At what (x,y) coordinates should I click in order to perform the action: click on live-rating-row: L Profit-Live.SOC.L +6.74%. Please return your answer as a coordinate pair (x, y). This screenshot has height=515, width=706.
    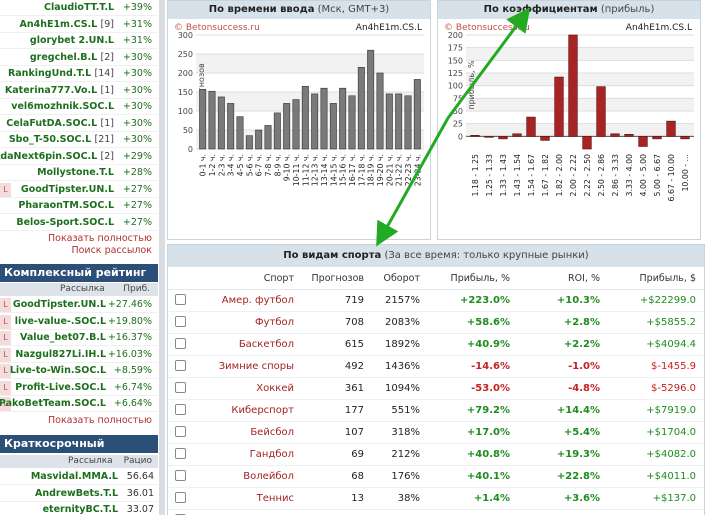
    Looking at the image, I should click on (79, 388).